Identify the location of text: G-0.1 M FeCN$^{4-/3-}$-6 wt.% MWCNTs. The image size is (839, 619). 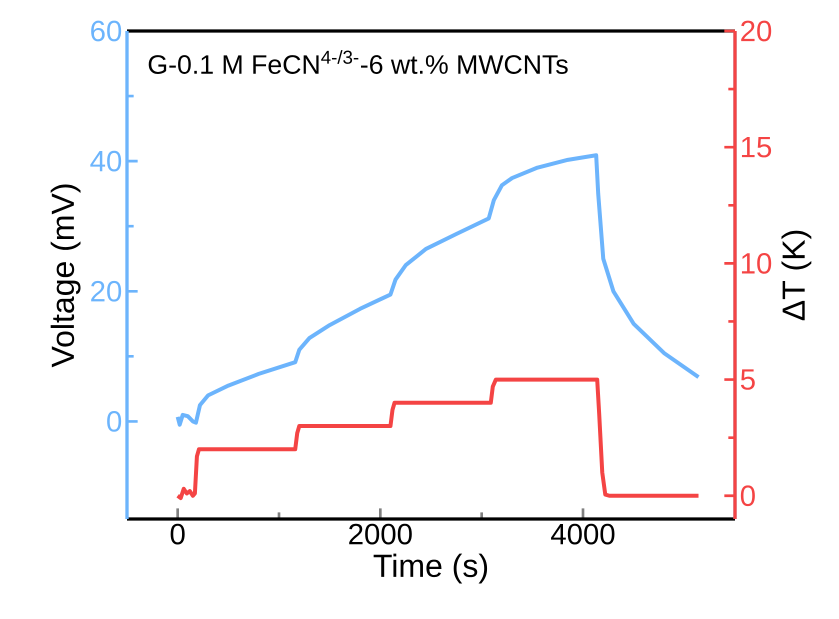
(358, 62).